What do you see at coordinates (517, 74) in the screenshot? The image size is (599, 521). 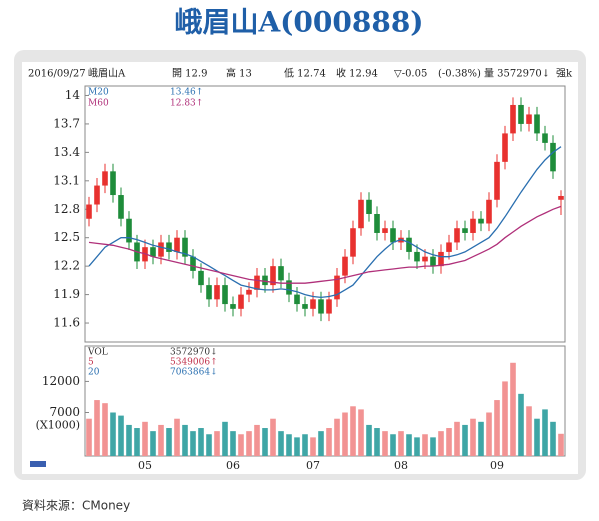 I see `header-item: 量 3572970↓` at bounding box center [517, 74].